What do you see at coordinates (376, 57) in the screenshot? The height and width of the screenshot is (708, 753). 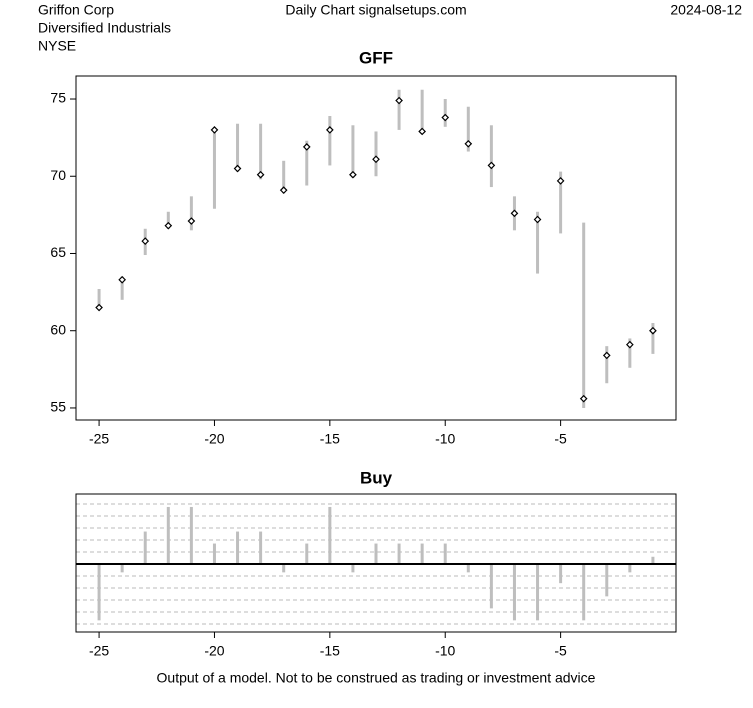 I see `panel-title: GFF` at bounding box center [376, 57].